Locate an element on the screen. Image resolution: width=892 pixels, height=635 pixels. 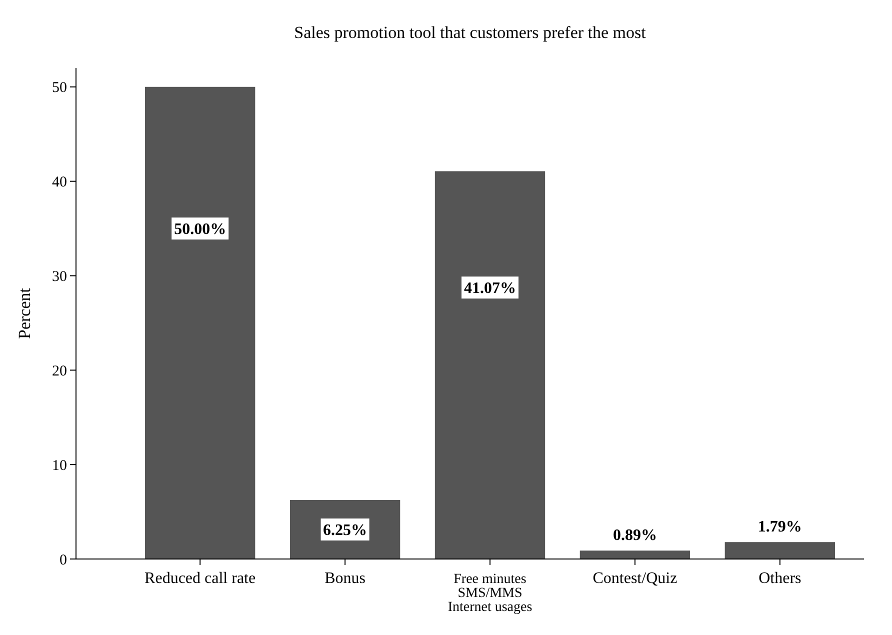
x-tick-label: Free minutes SMS/MMS Internet usages is located at coordinates (490, 593).